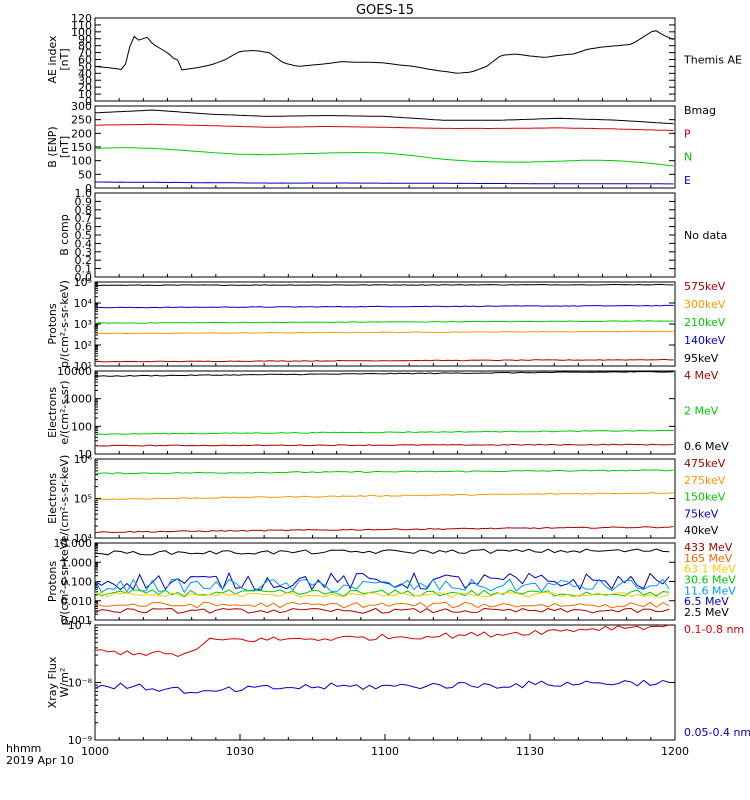 This screenshot has height=800, width=750. I want to click on y-tick-label: 10⁶, so click(83, 459).